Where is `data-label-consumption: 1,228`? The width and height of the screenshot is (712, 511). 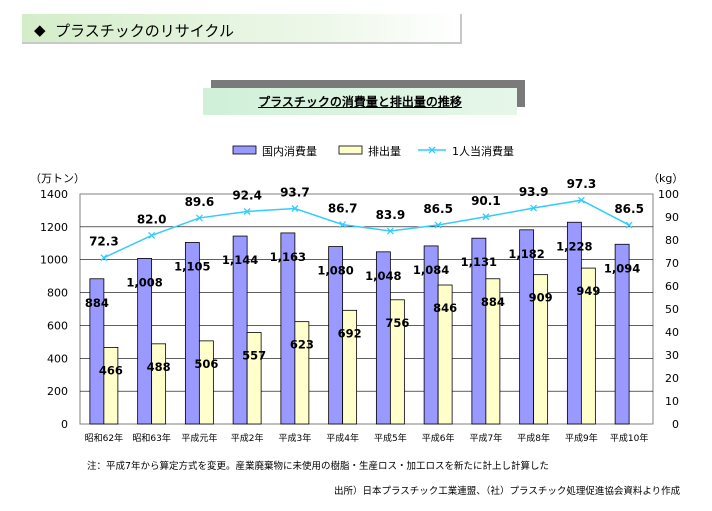 data-label-consumption: 1,228 is located at coordinates (574, 246).